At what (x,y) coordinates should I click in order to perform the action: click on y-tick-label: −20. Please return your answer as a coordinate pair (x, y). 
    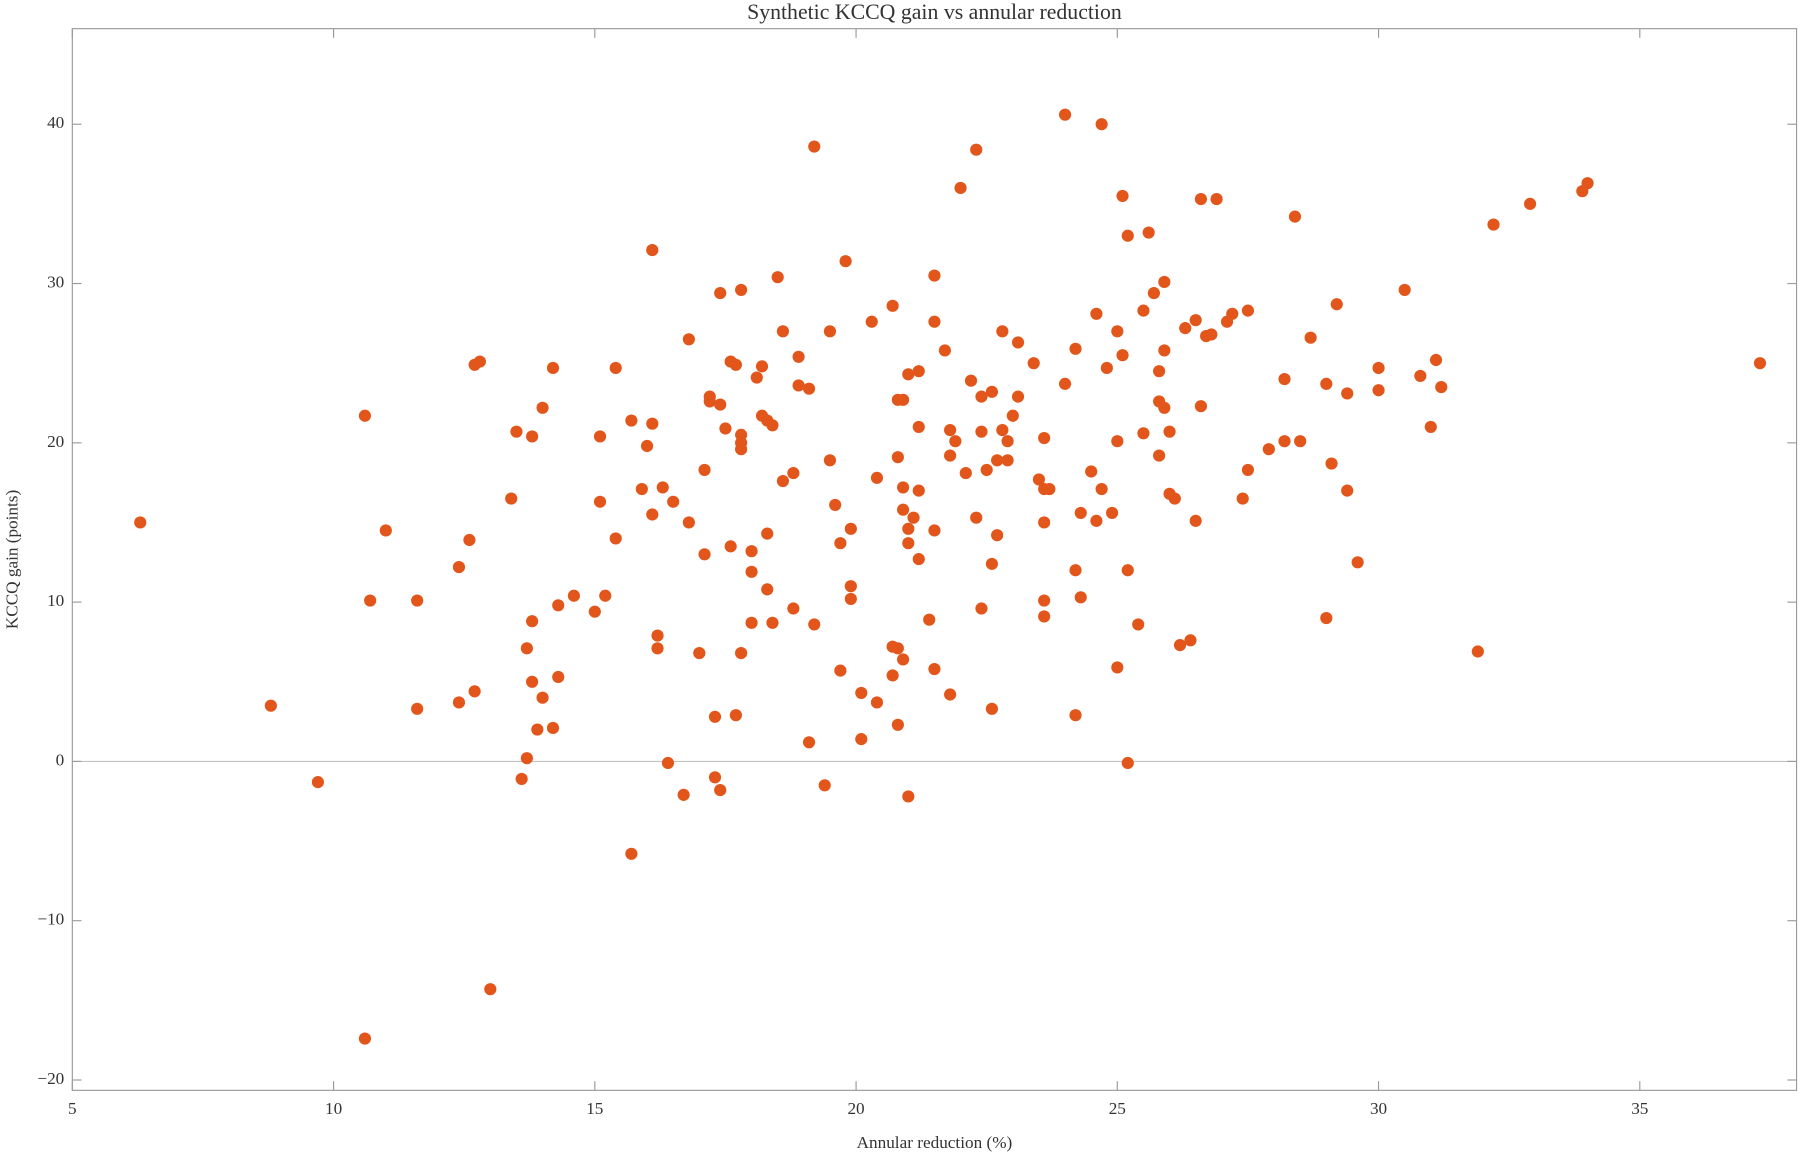
    Looking at the image, I should click on (50, 1078).